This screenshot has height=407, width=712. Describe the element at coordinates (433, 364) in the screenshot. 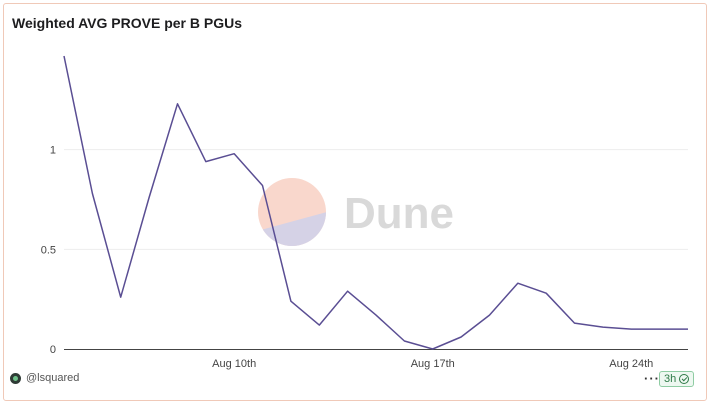

I see `x-tick-label: Aug 17th` at that location.